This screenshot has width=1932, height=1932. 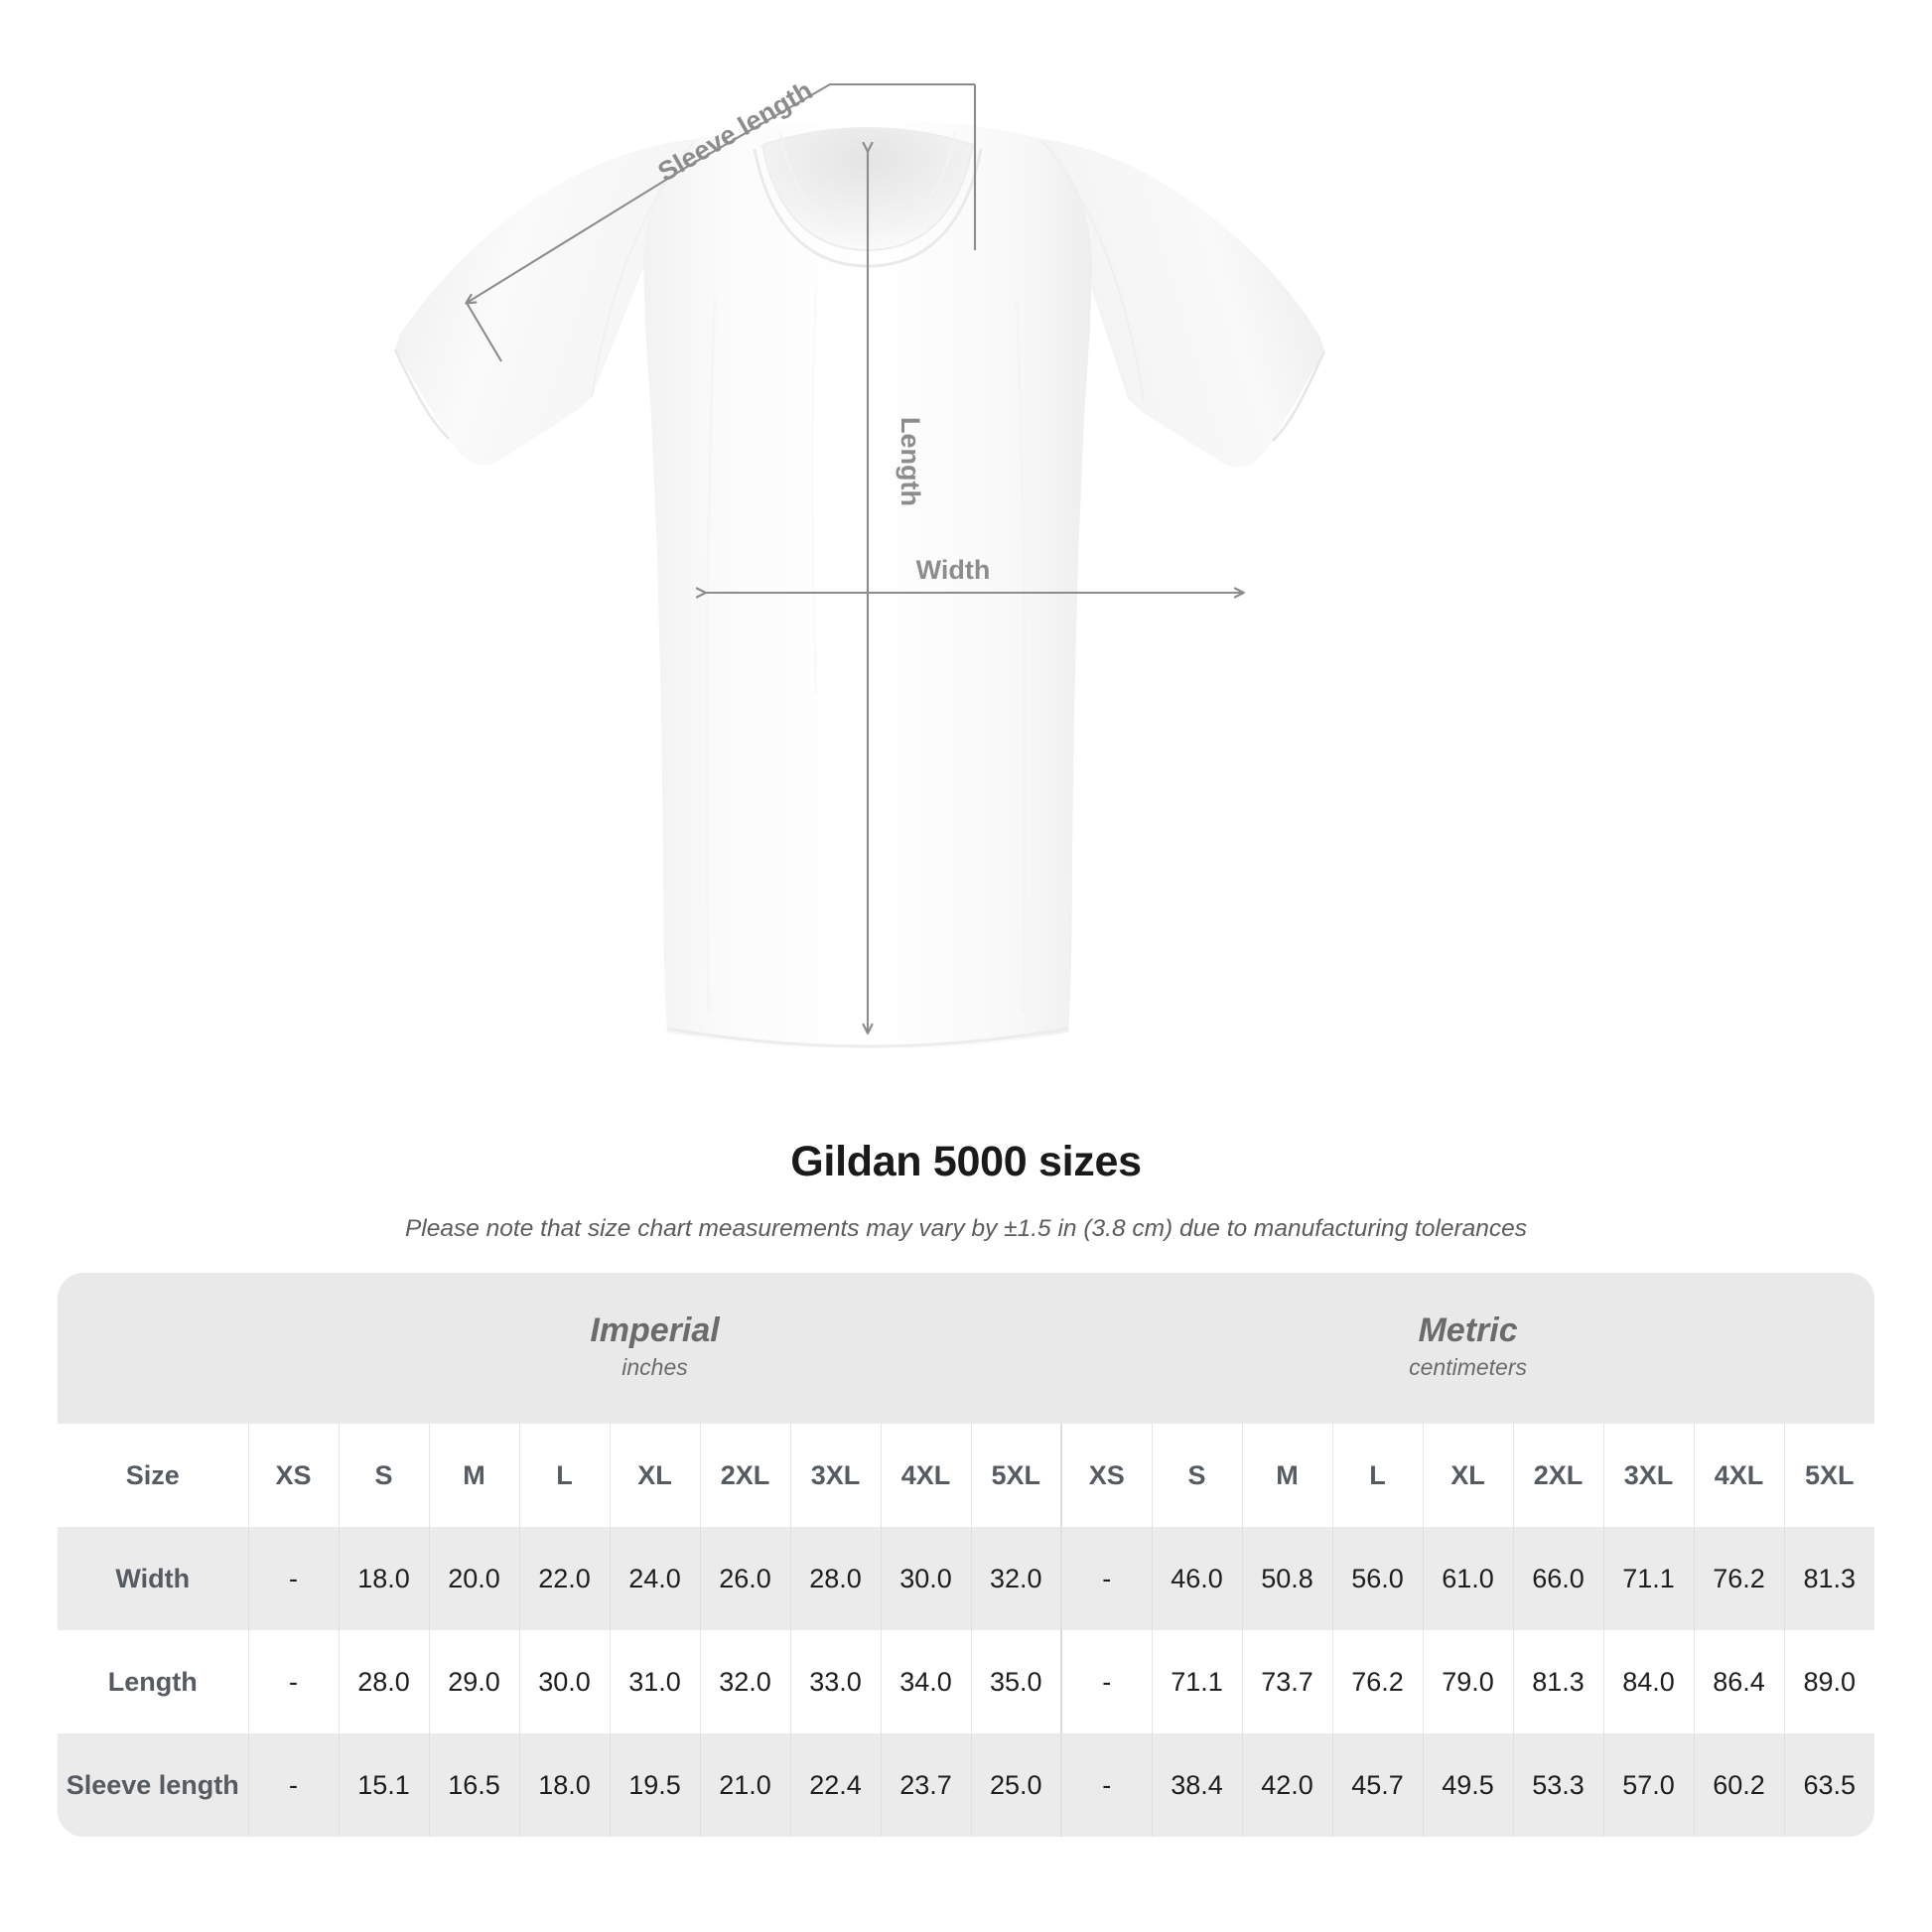 I want to click on length-label: Length, so click(x=910, y=462).